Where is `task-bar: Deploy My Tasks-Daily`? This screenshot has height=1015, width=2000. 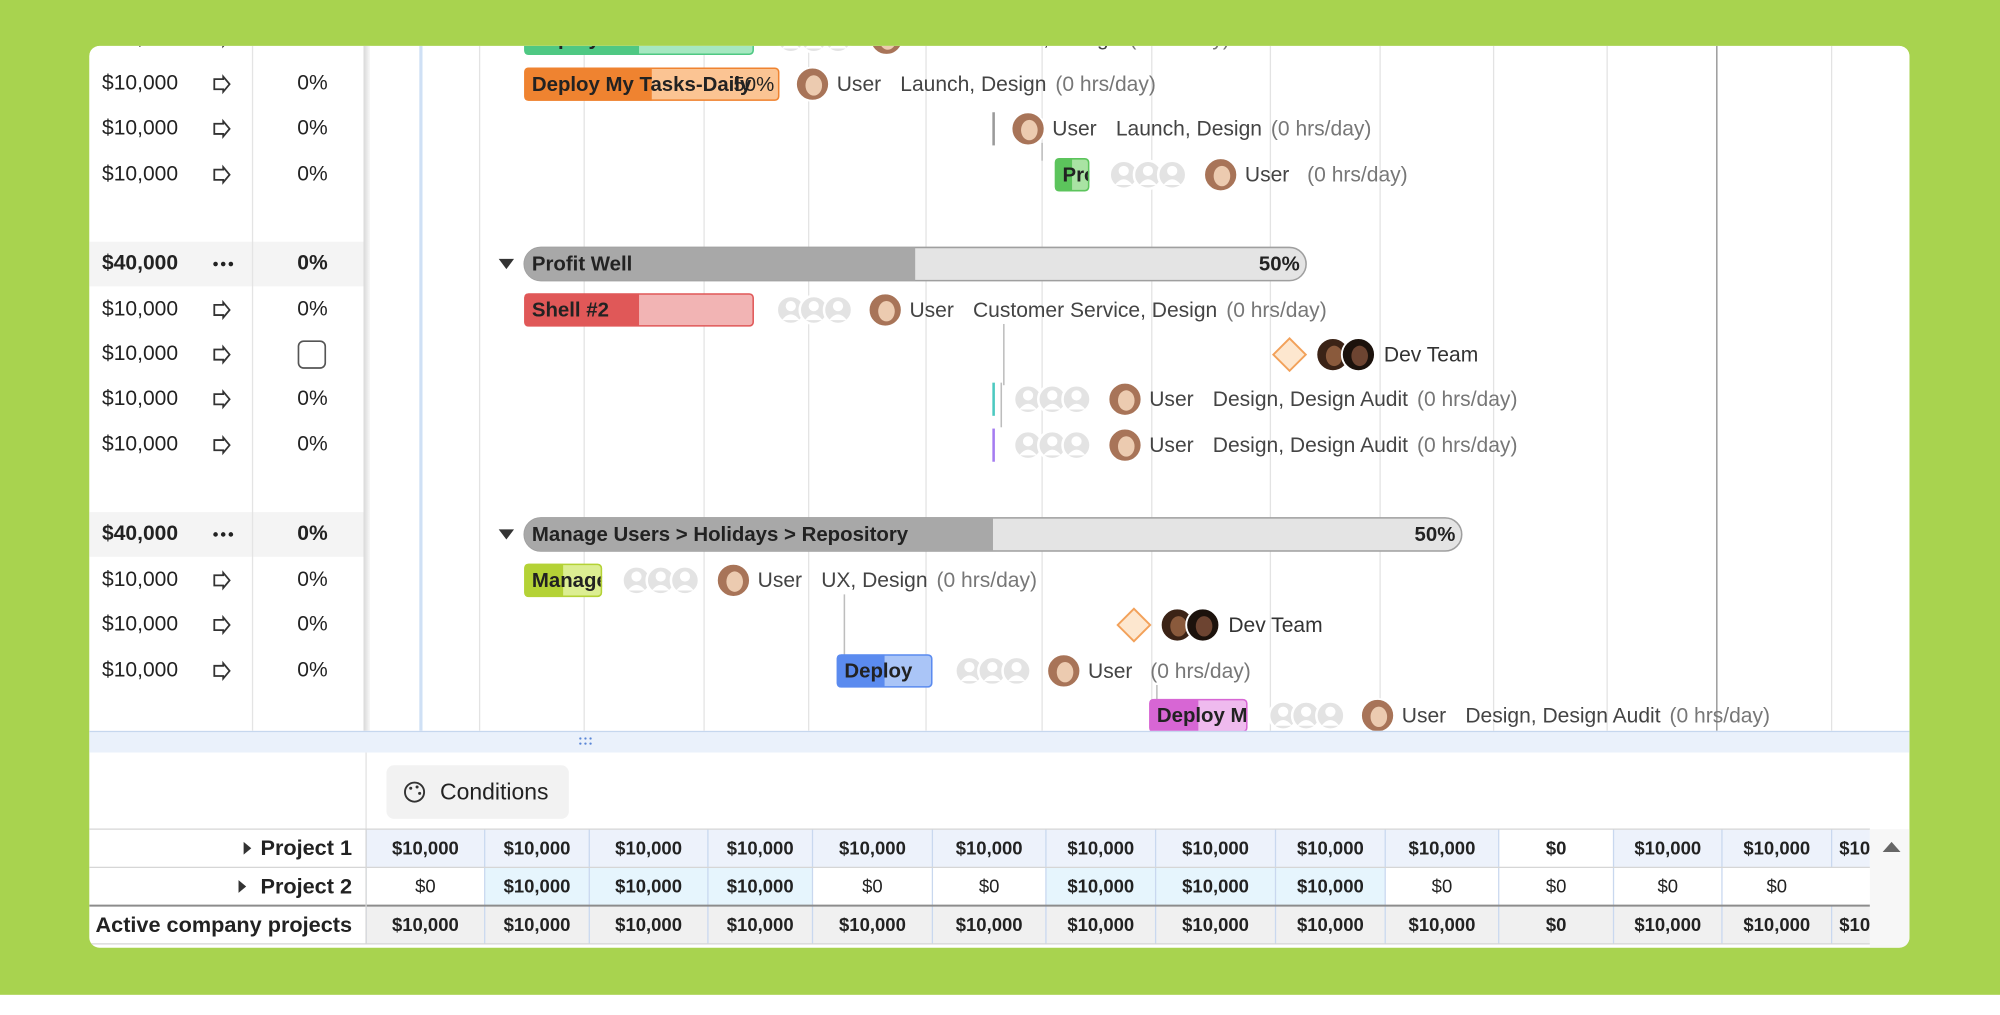
task-bar: Deploy My Tasks-Daily is located at coordinates (652, 84).